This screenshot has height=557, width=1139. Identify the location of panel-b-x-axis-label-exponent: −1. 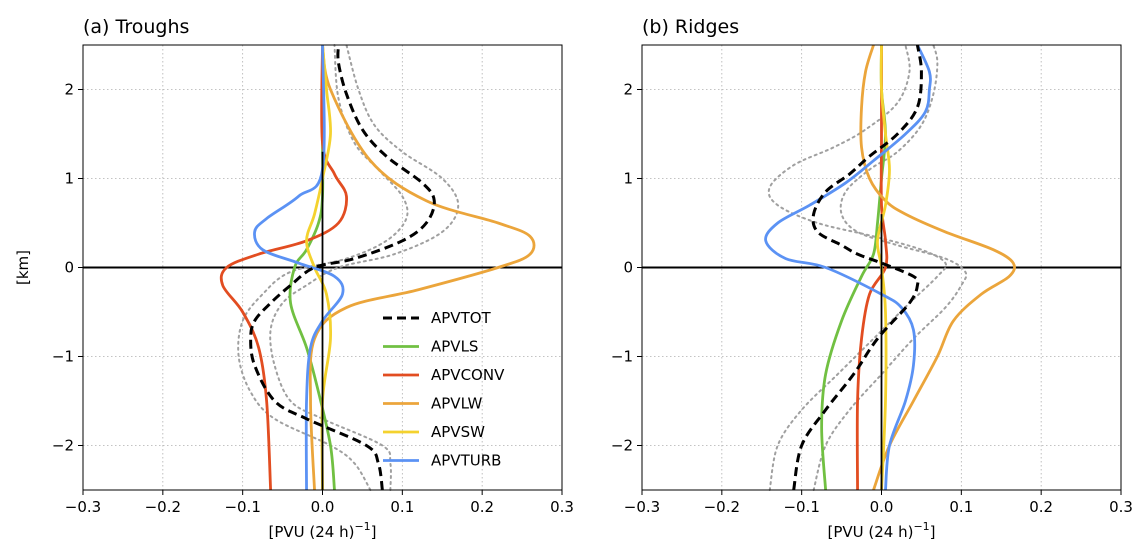
(921, 526).